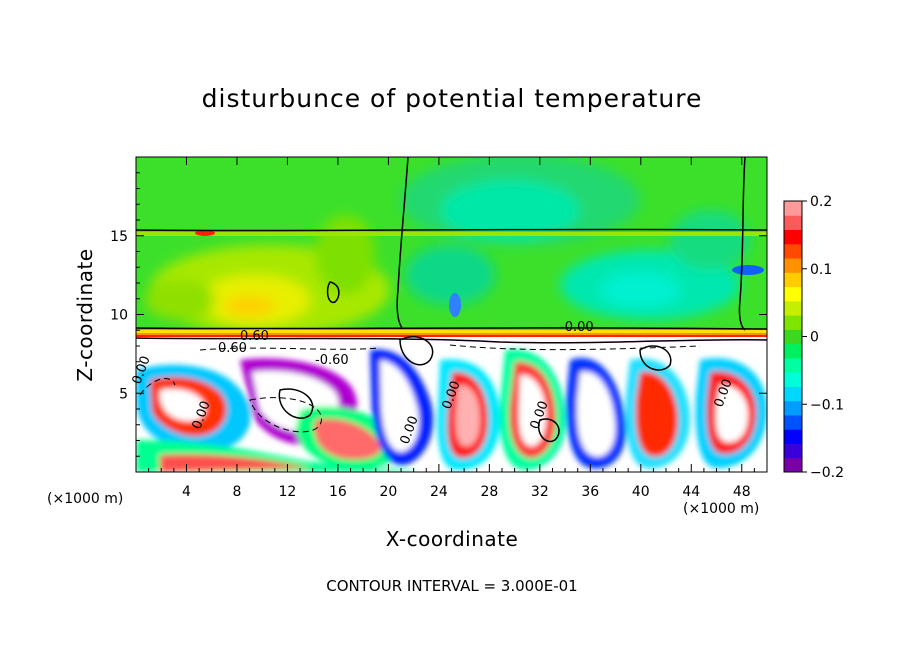 The width and height of the screenshot is (904, 654). Describe the element at coordinates (451, 331) in the screenshot. I see `boundary-band` at that location.